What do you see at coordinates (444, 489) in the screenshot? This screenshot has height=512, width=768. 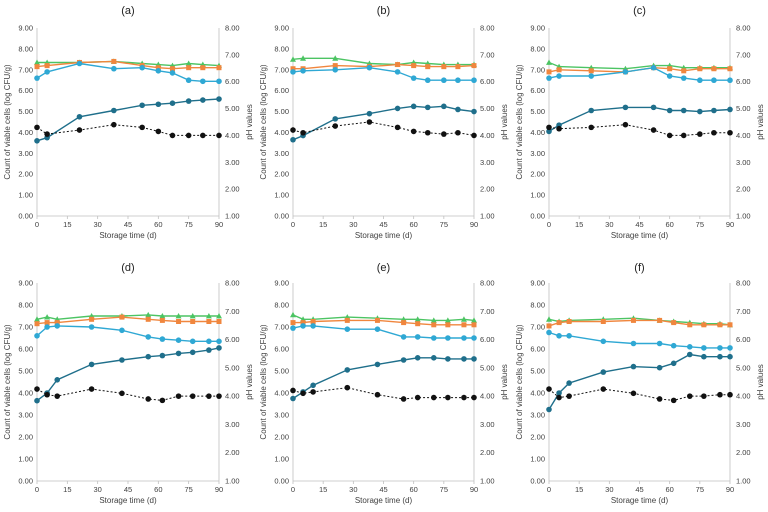 I see `x-tick-label: 75` at bounding box center [444, 489].